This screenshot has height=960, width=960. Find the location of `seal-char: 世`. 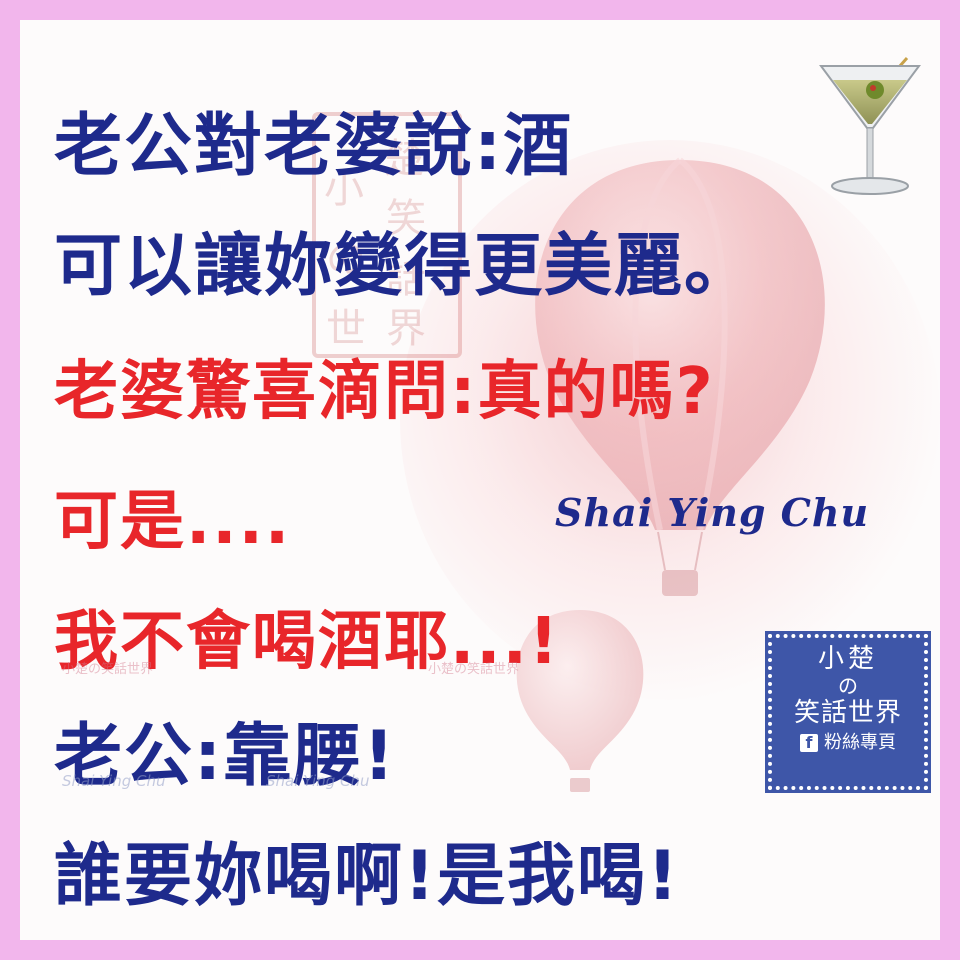

seal-char: 世 is located at coordinates (346, 329).